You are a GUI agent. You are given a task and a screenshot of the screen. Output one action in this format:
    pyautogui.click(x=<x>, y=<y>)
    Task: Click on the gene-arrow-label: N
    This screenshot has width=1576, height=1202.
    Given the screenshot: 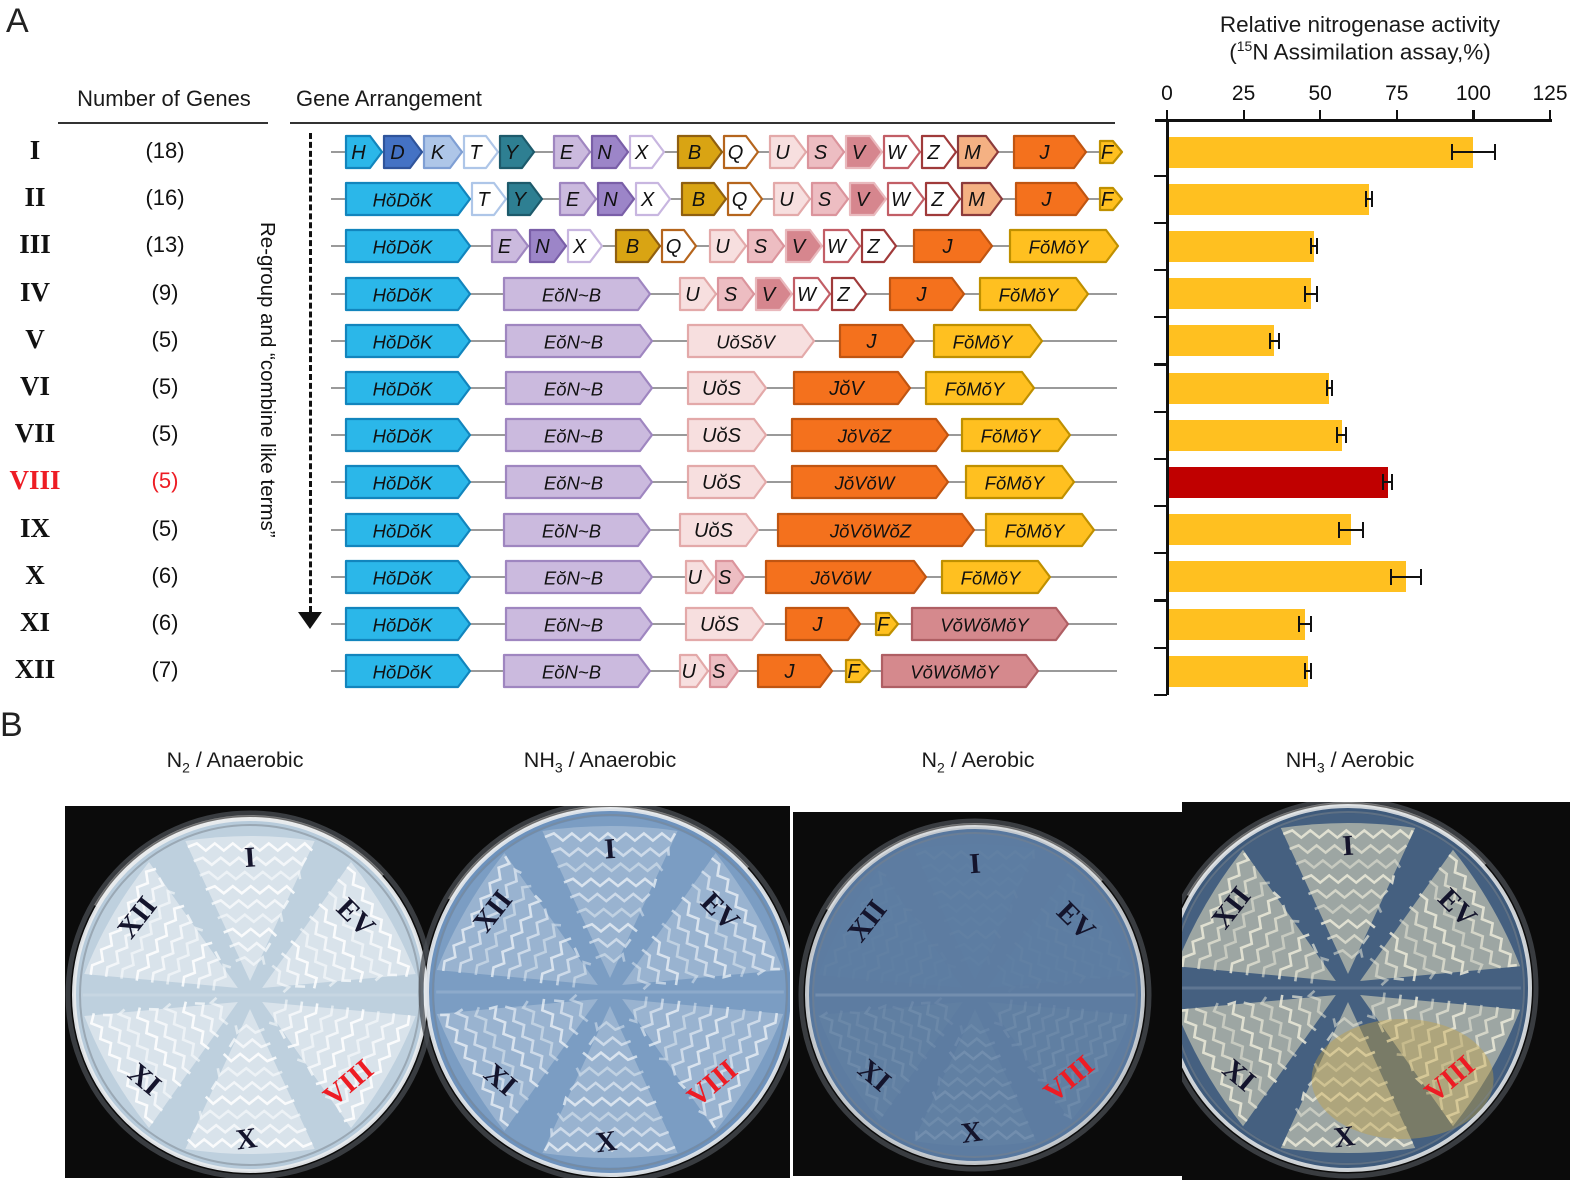 What is the action you would take?
    pyautogui.click(x=542, y=247)
    